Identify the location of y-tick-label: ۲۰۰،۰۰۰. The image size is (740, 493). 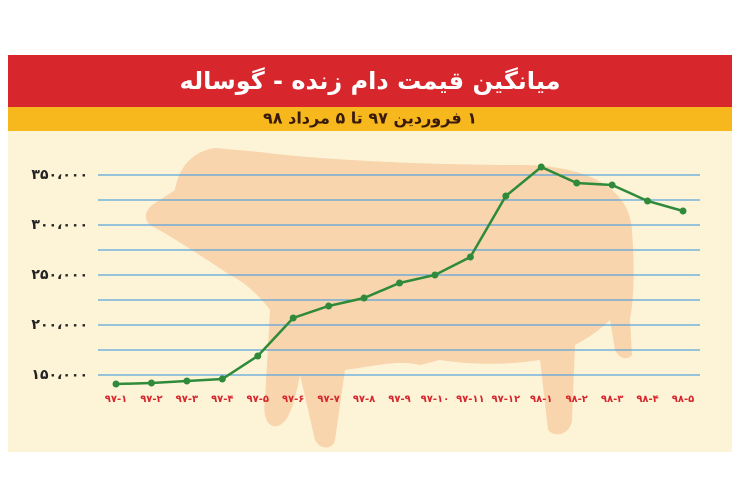
(59, 325).